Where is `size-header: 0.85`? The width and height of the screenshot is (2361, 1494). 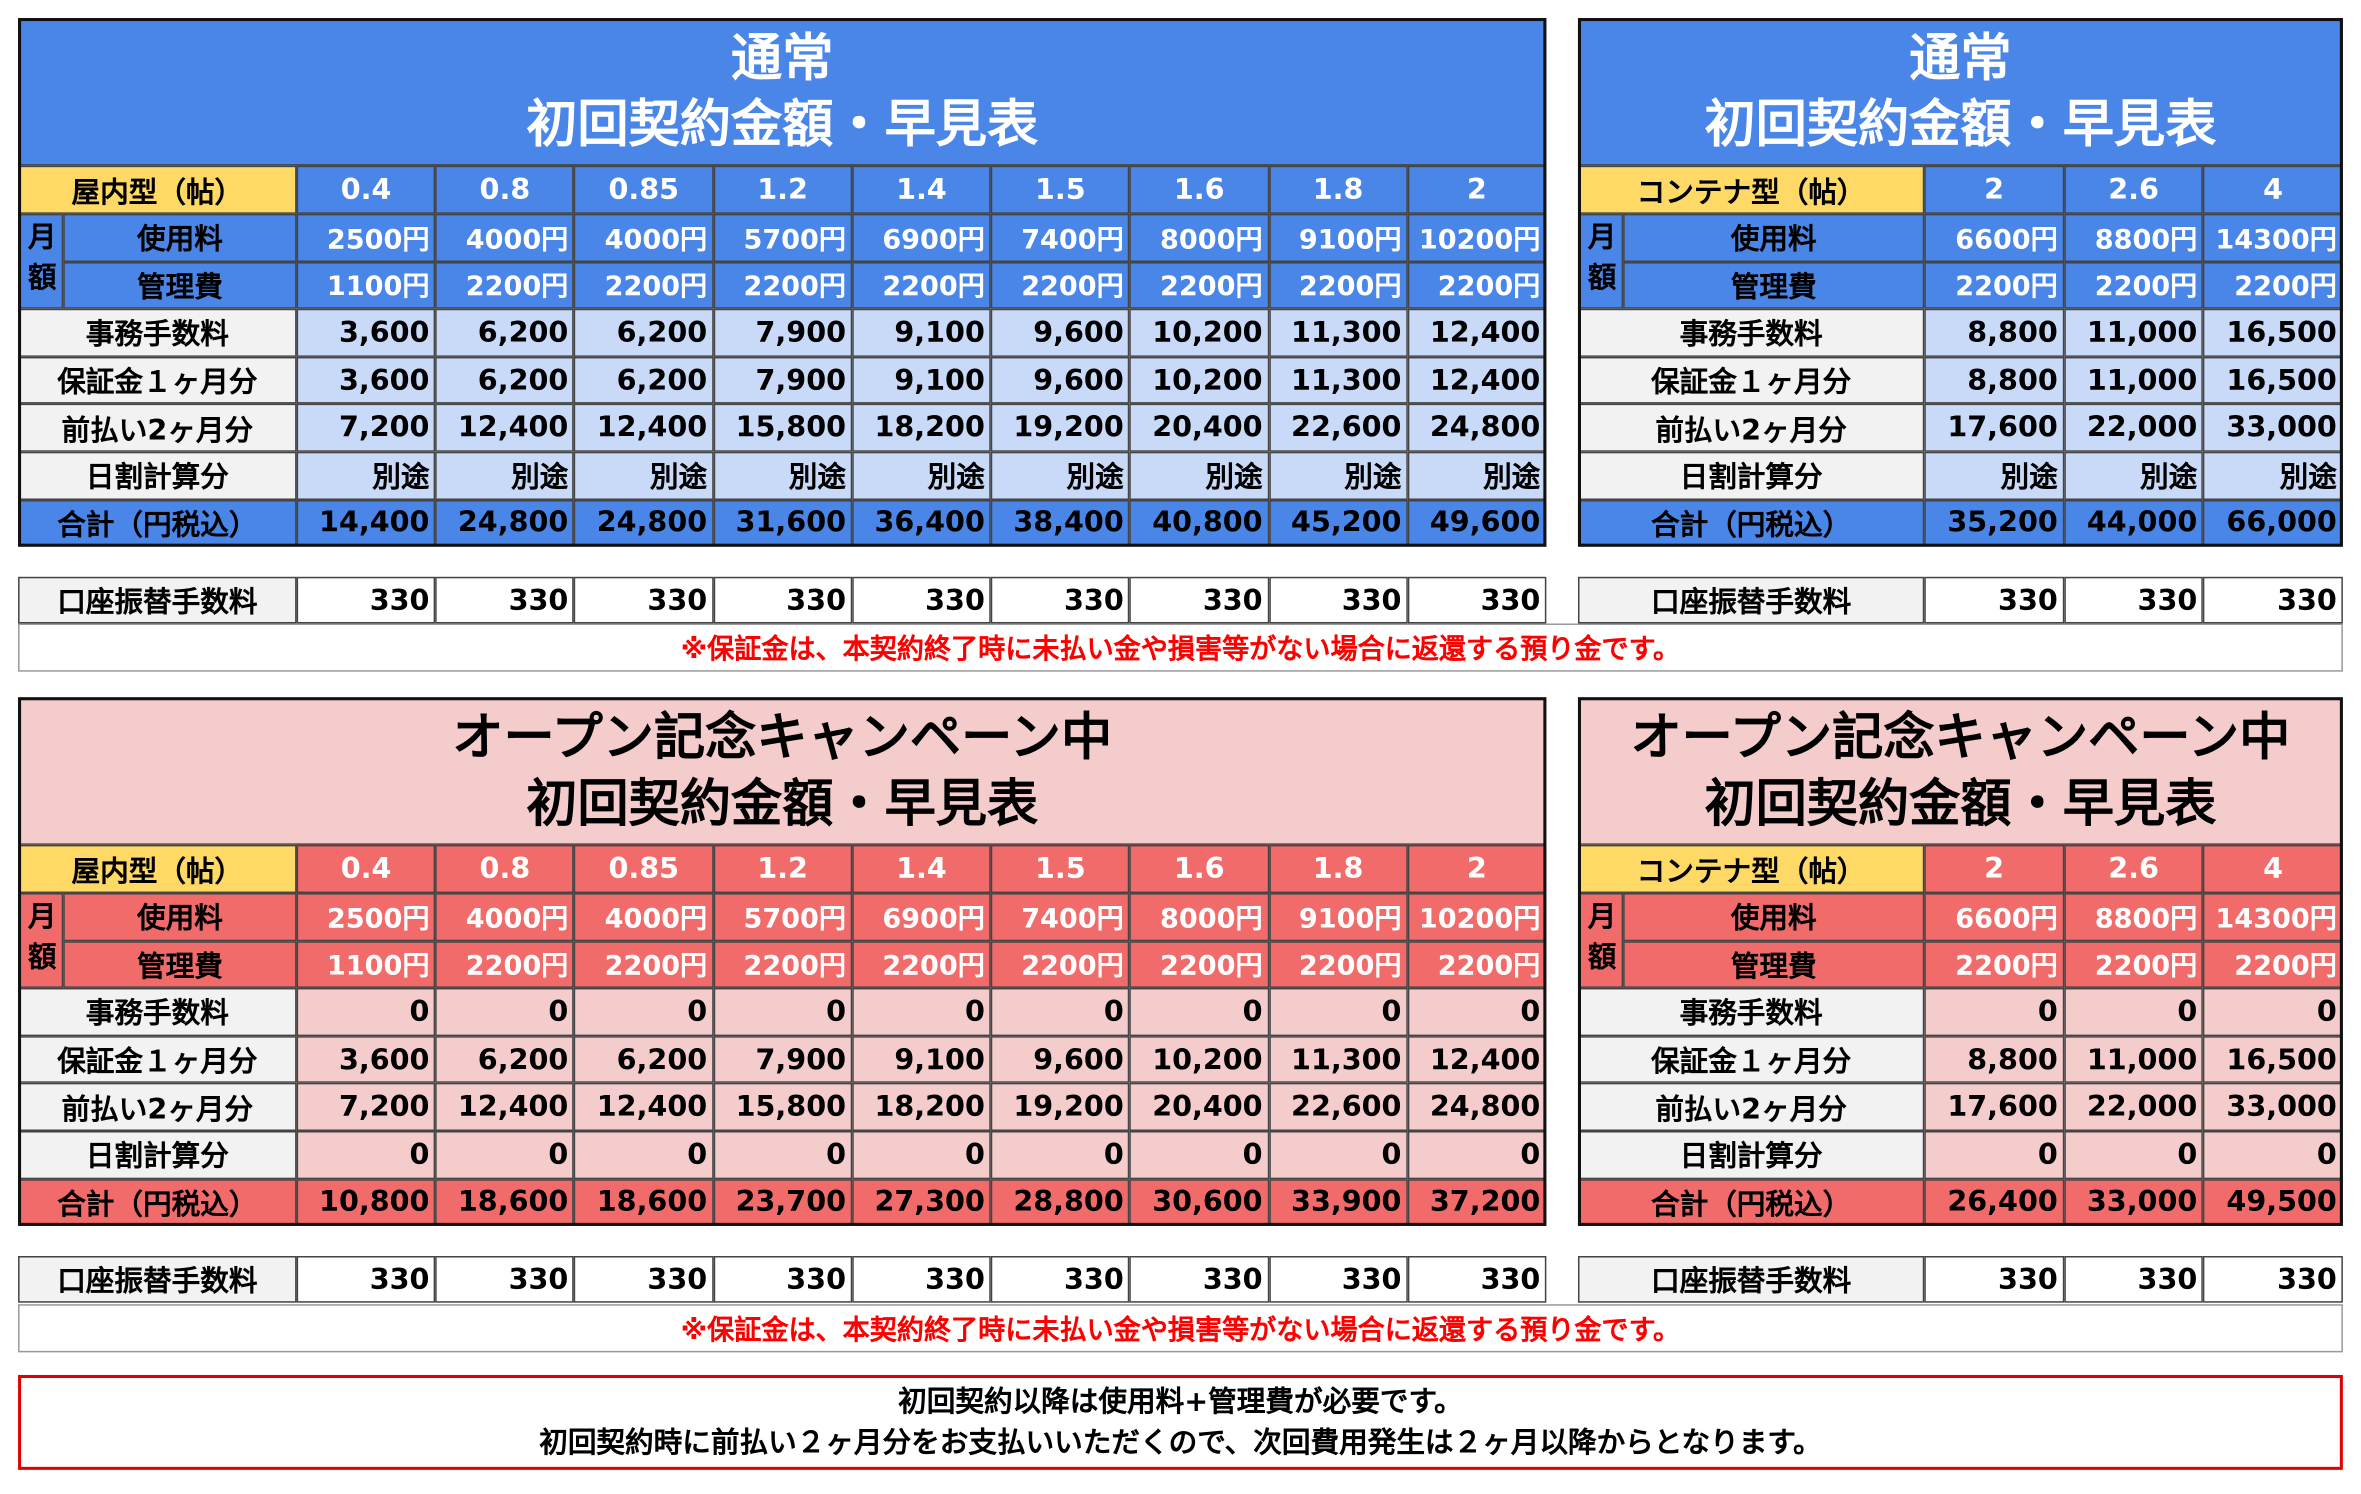
size-header: 0.85 is located at coordinates (644, 869).